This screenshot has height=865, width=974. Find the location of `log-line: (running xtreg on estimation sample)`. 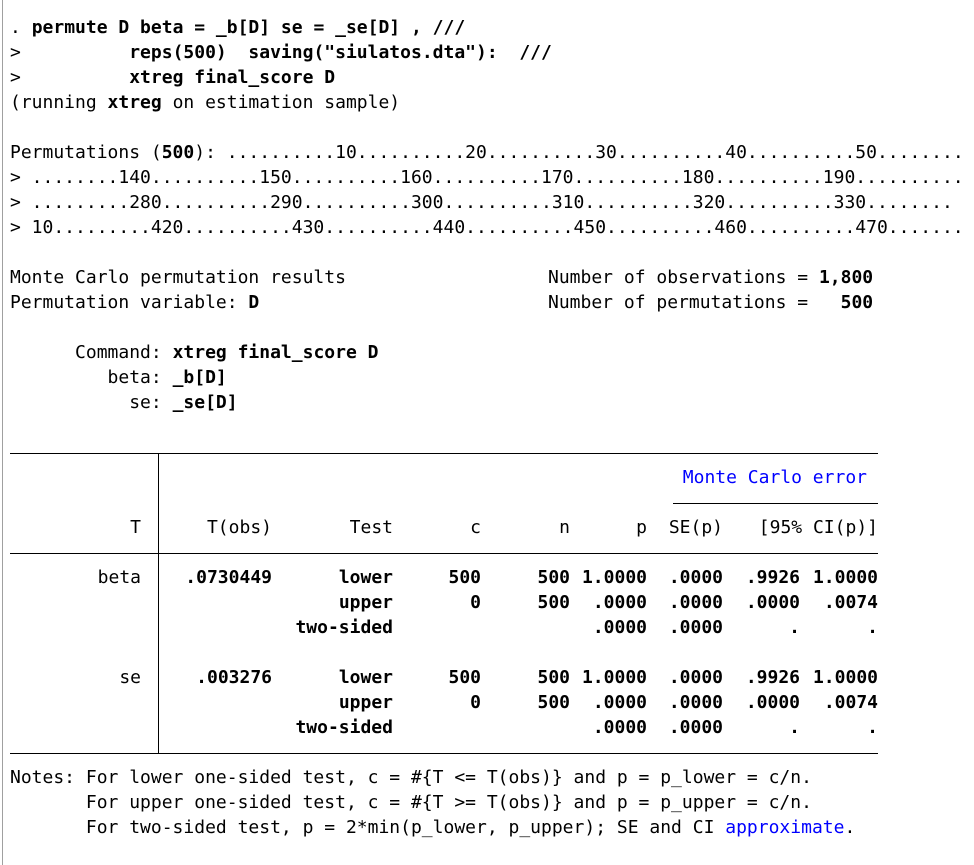

log-line: (running xtreg on estimation sample) is located at coordinates (205, 103).